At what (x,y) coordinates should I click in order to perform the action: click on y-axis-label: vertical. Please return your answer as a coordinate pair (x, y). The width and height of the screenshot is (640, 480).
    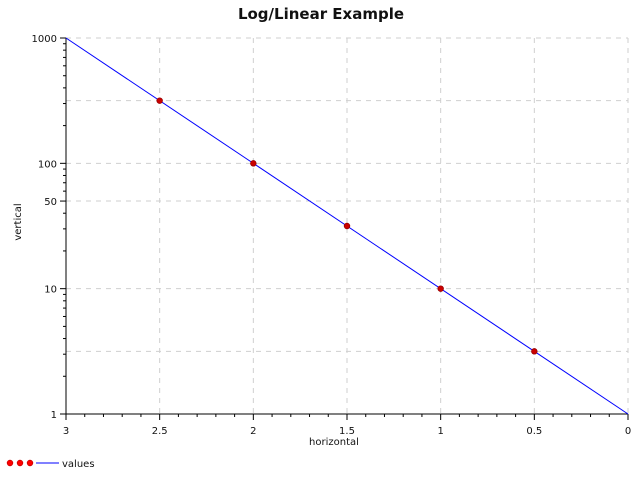
    Looking at the image, I should click on (18, 221).